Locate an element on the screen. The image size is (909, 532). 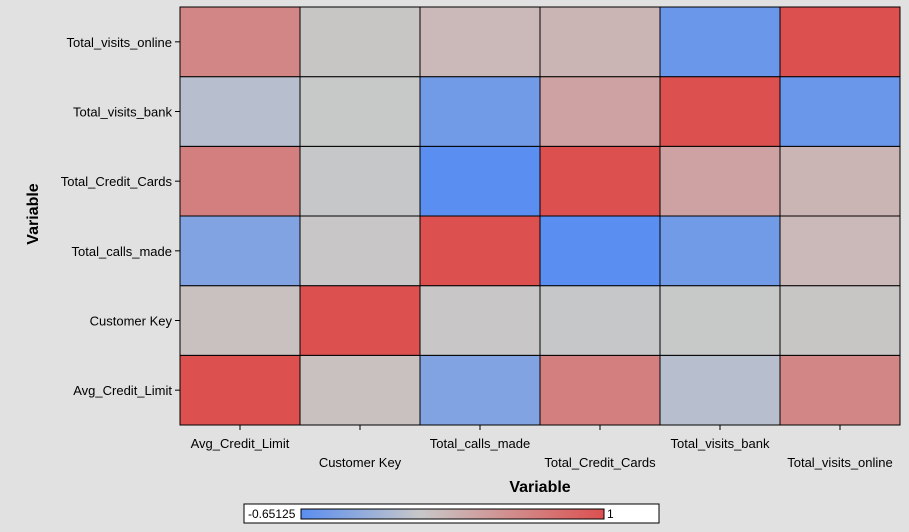
legend-min-label: -0.65125 is located at coordinates (272, 514).